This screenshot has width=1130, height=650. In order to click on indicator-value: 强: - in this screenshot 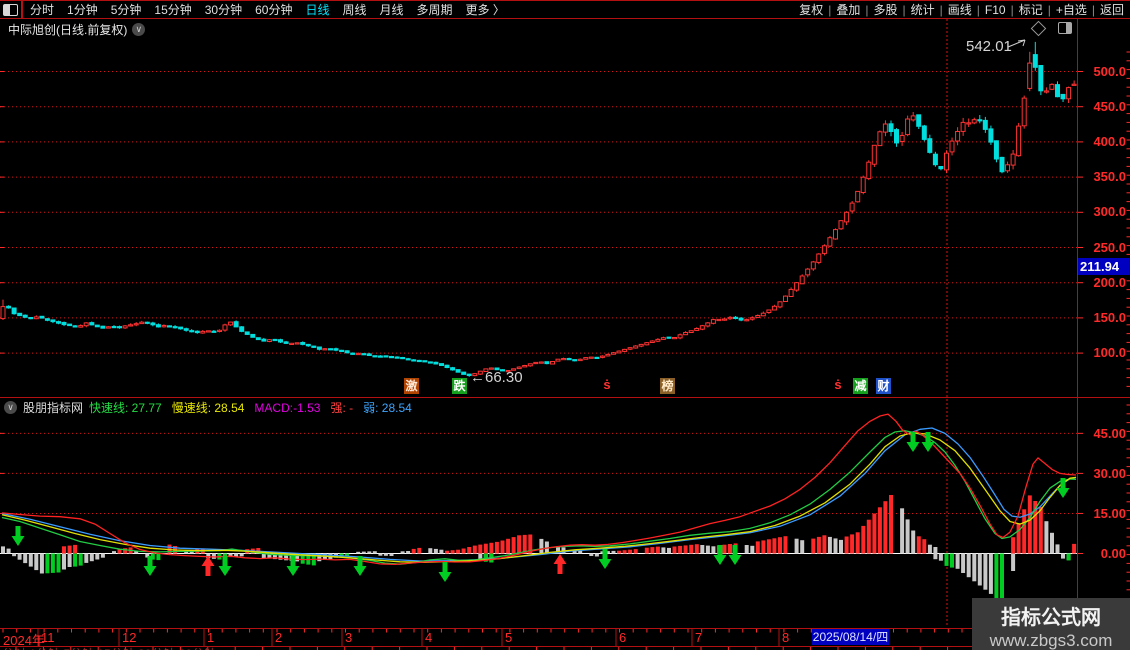, I will do `click(342, 408)`.